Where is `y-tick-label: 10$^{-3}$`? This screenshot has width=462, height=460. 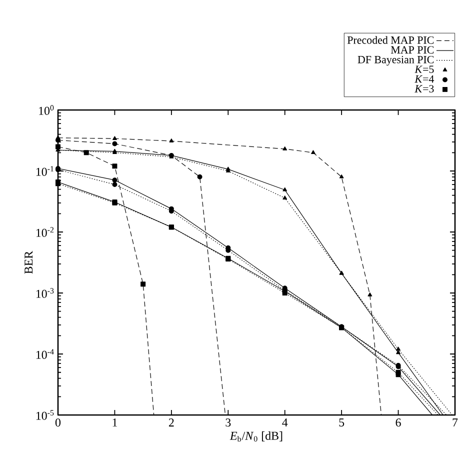 y-tick-label: 10$^{-3}$ is located at coordinates (45, 293).